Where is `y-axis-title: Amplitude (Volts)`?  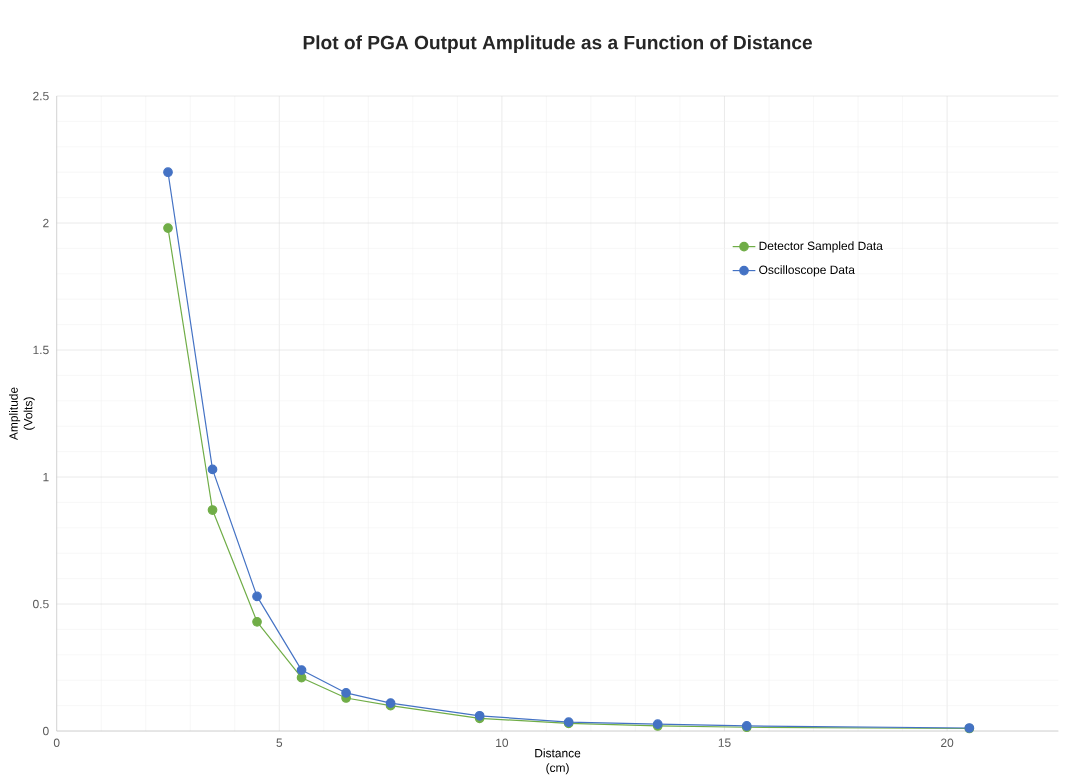 y-axis-title: Amplitude (Volts) is located at coordinates (22, 414).